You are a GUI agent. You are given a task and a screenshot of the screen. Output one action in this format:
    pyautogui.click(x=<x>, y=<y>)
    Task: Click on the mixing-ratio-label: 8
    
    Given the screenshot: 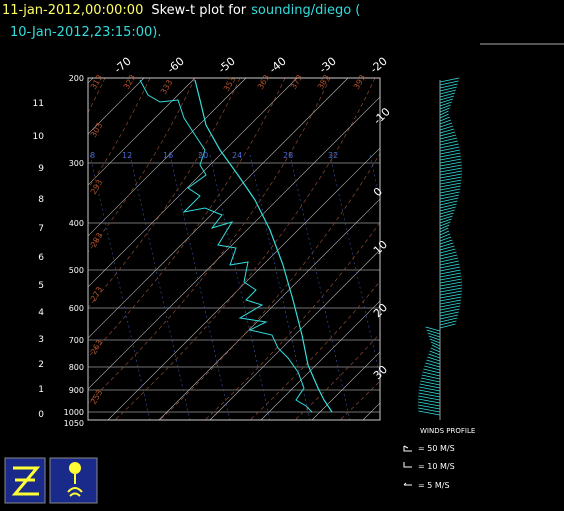 What is the action you would take?
    pyautogui.click(x=92, y=155)
    